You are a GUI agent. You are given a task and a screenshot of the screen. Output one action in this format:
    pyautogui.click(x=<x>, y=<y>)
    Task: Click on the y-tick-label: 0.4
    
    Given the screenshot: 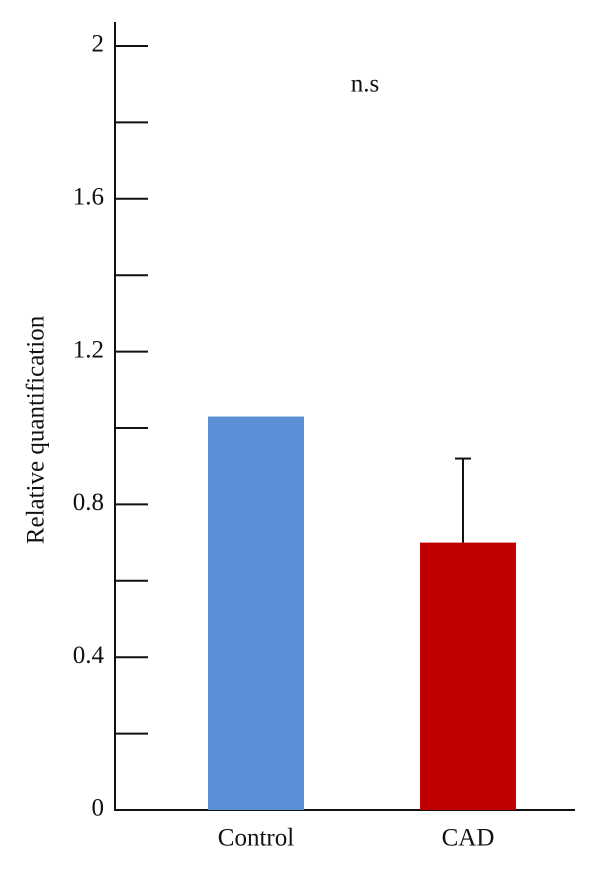 What is the action you would take?
    pyautogui.click(x=89, y=655)
    